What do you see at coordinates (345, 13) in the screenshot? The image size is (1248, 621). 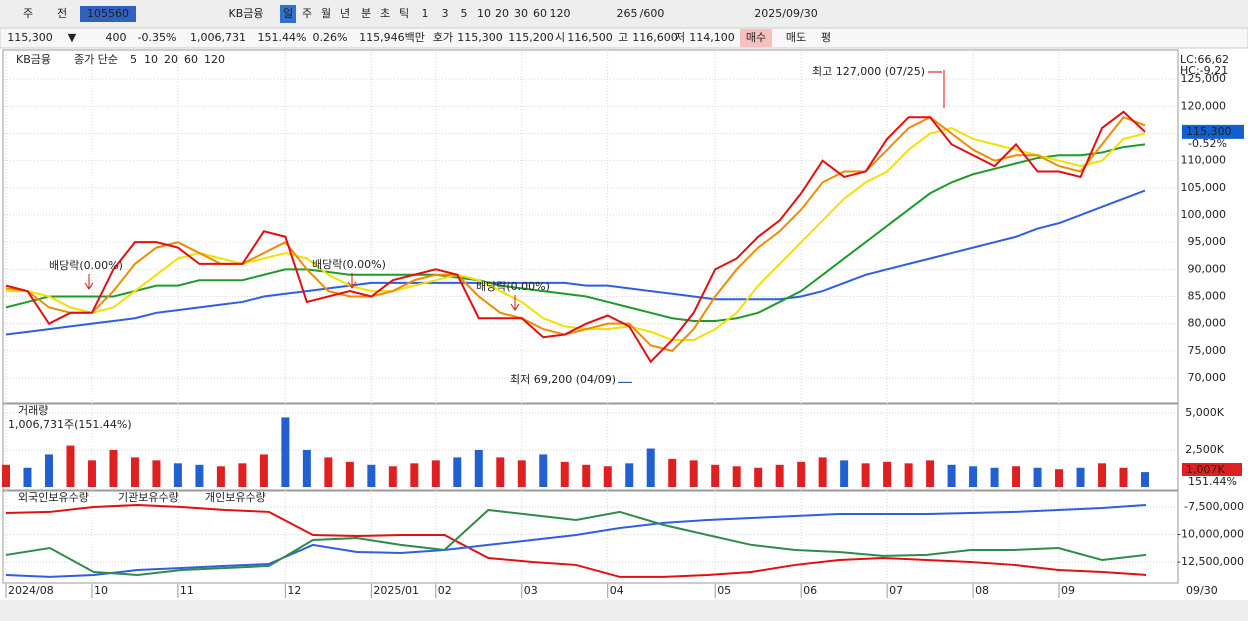 I see `toolbar-item: 년` at bounding box center [345, 13].